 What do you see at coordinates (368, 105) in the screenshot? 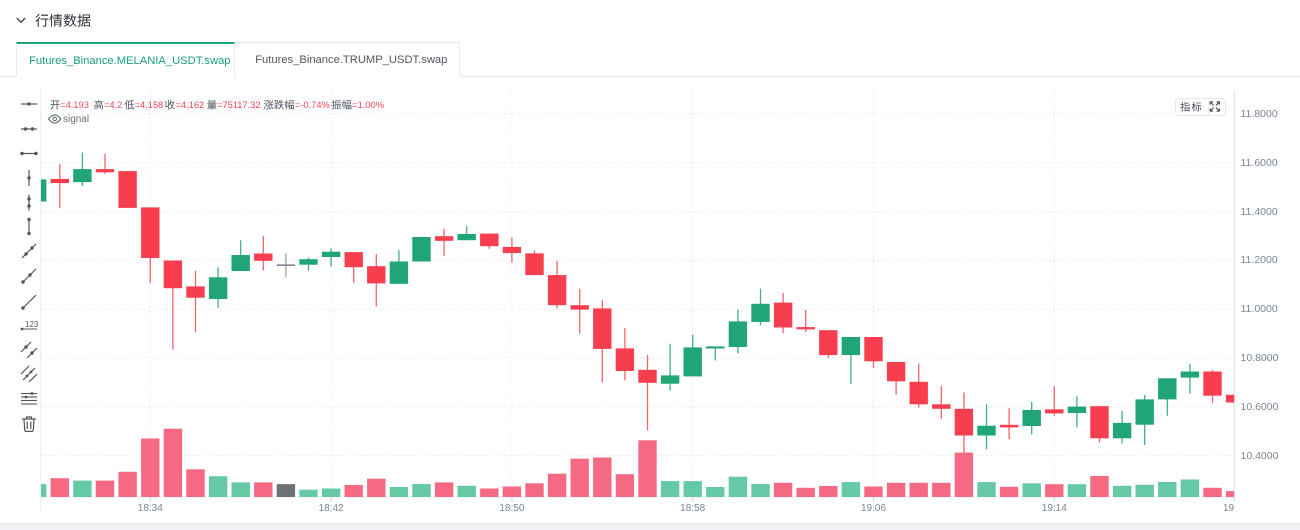
I see `svg-text: =1.00%` at bounding box center [368, 105].